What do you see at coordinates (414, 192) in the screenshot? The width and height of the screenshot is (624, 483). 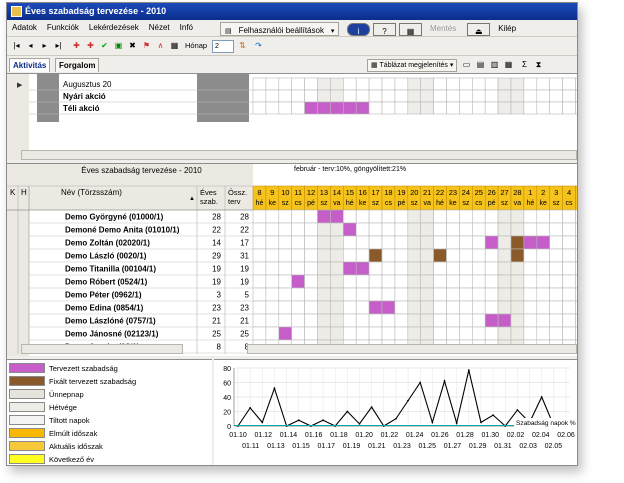 I see `day-number: 20` at bounding box center [414, 192].